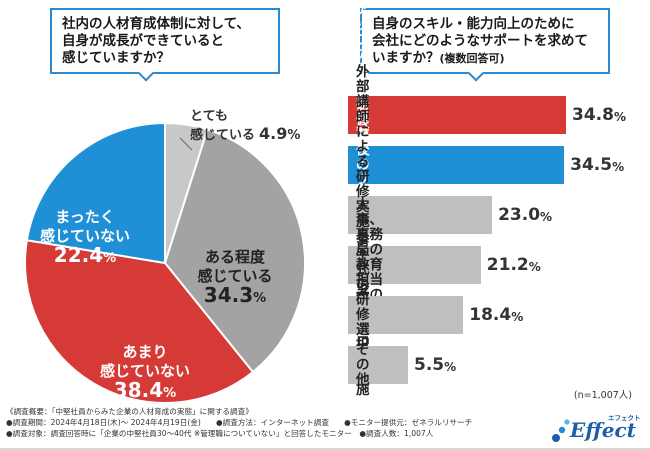 Image resolution: width=650 pixels, height=450 pixels. I want to click on pie-slice-value: 4.9%, so click(280, 133).